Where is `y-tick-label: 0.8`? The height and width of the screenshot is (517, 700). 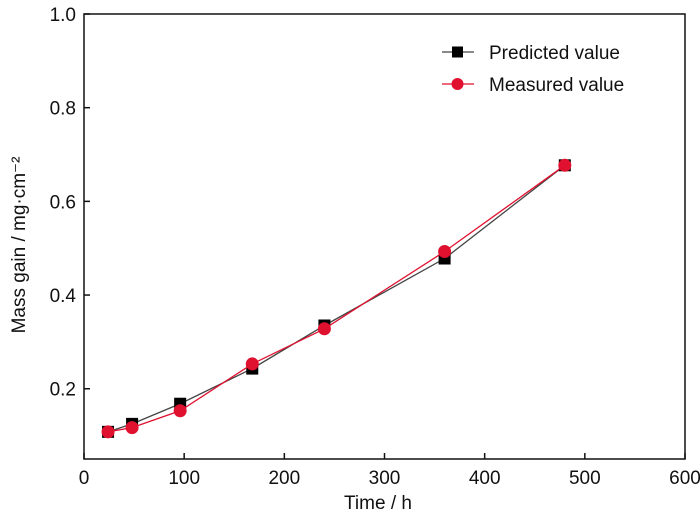 y-tick-label: 0.8 is located at coordinates (63, 109).